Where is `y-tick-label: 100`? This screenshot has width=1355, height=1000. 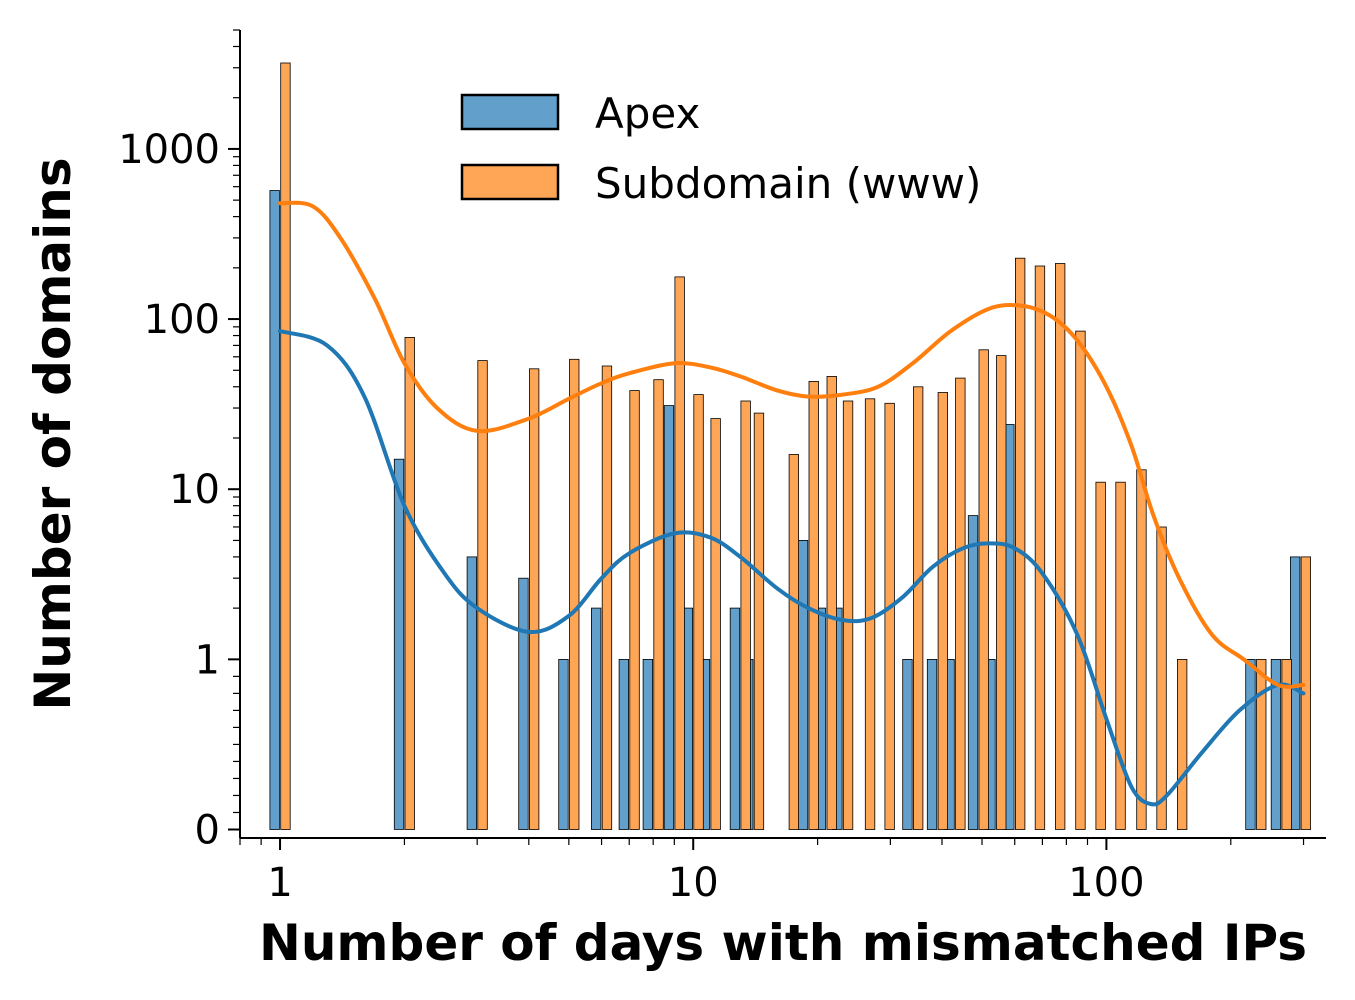
y-tick-label: 100 is located at coordinates (182, 320).